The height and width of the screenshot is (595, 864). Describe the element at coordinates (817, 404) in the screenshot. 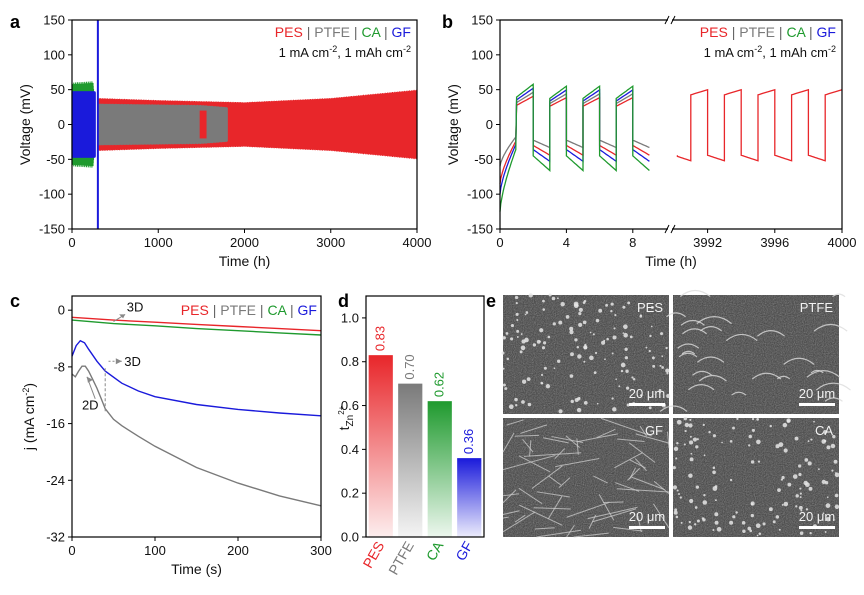

I see `sem-scale-bar` at that location.